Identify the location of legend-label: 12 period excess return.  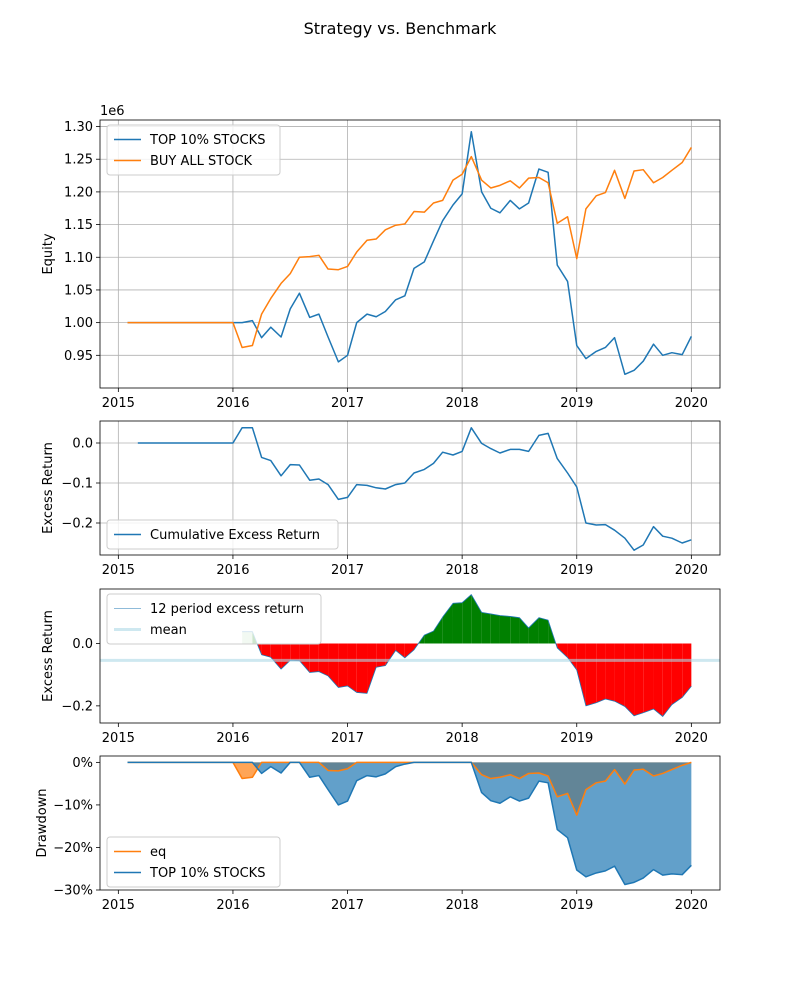
(227, 609).